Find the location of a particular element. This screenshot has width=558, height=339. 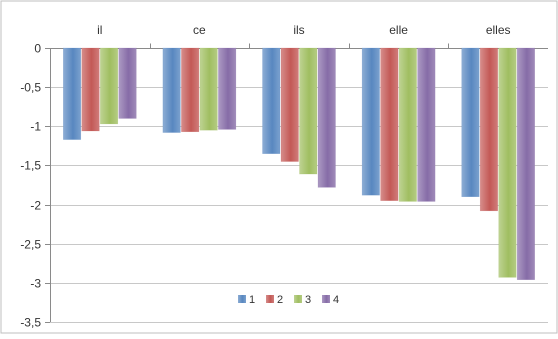

y-tick-label: -2 is located at coordinates (35, 206).